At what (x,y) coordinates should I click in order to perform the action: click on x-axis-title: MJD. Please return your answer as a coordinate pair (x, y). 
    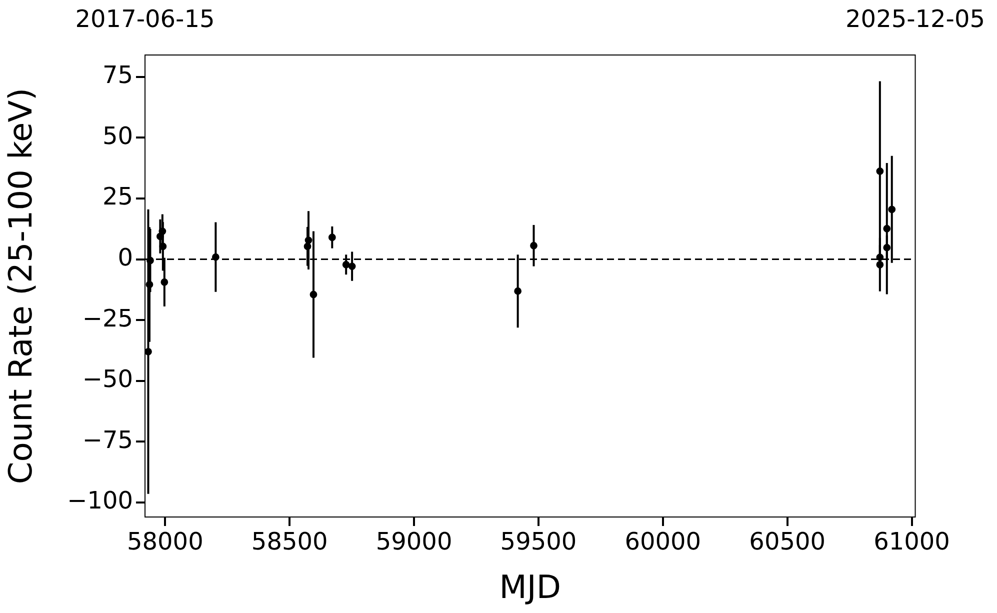
    Looking at the image, I should click on (530, 587).